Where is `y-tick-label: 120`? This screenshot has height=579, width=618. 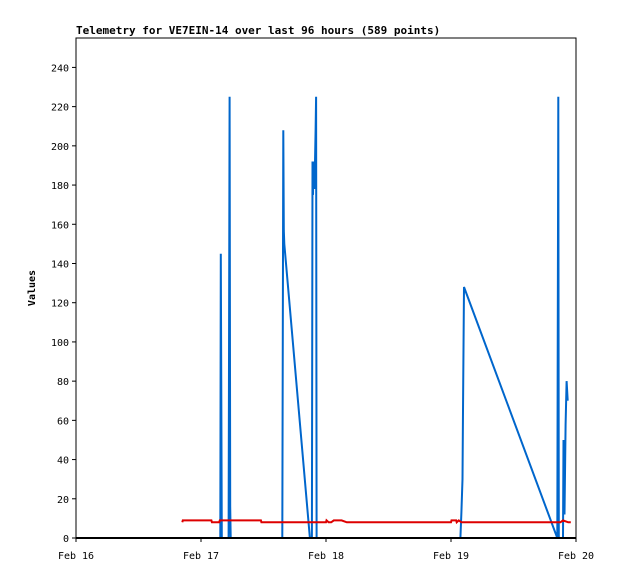 y-tick-label: 120 is located at coordinates (60, 304).